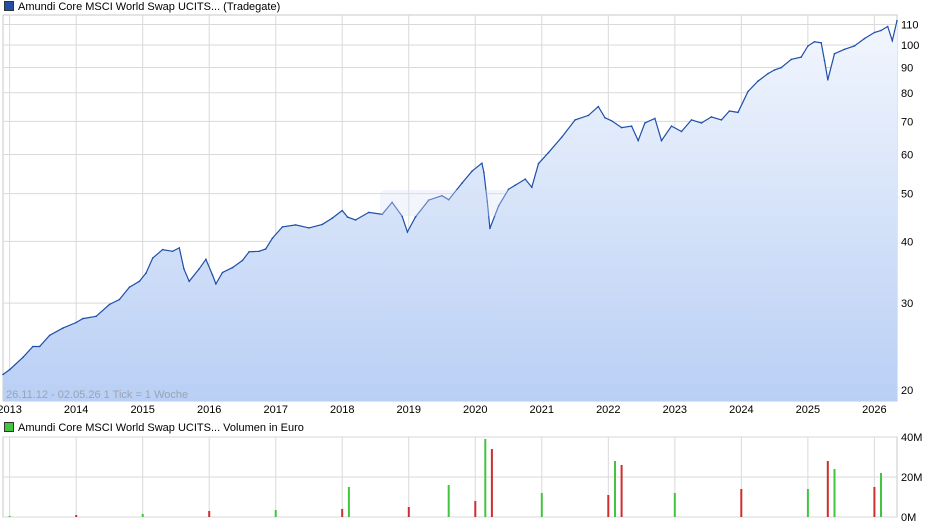  Describe the element at coordinates (675, 410) in the screenshot. I see `x-tick-2023: 2023` at that location.